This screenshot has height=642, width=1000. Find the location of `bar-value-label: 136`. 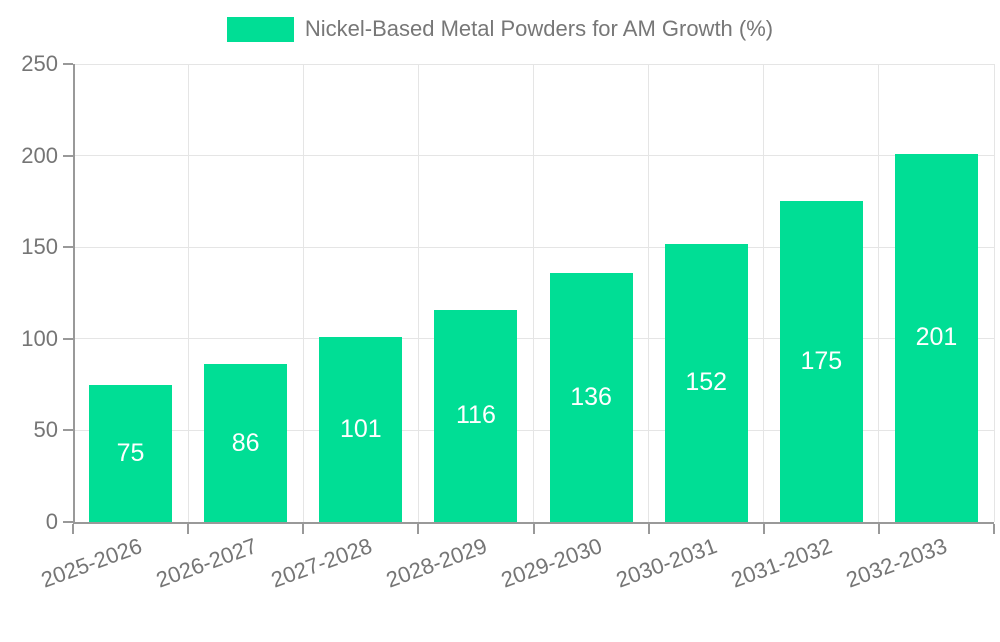

bar-value-label: 136 is located at coordinates (591, 396).